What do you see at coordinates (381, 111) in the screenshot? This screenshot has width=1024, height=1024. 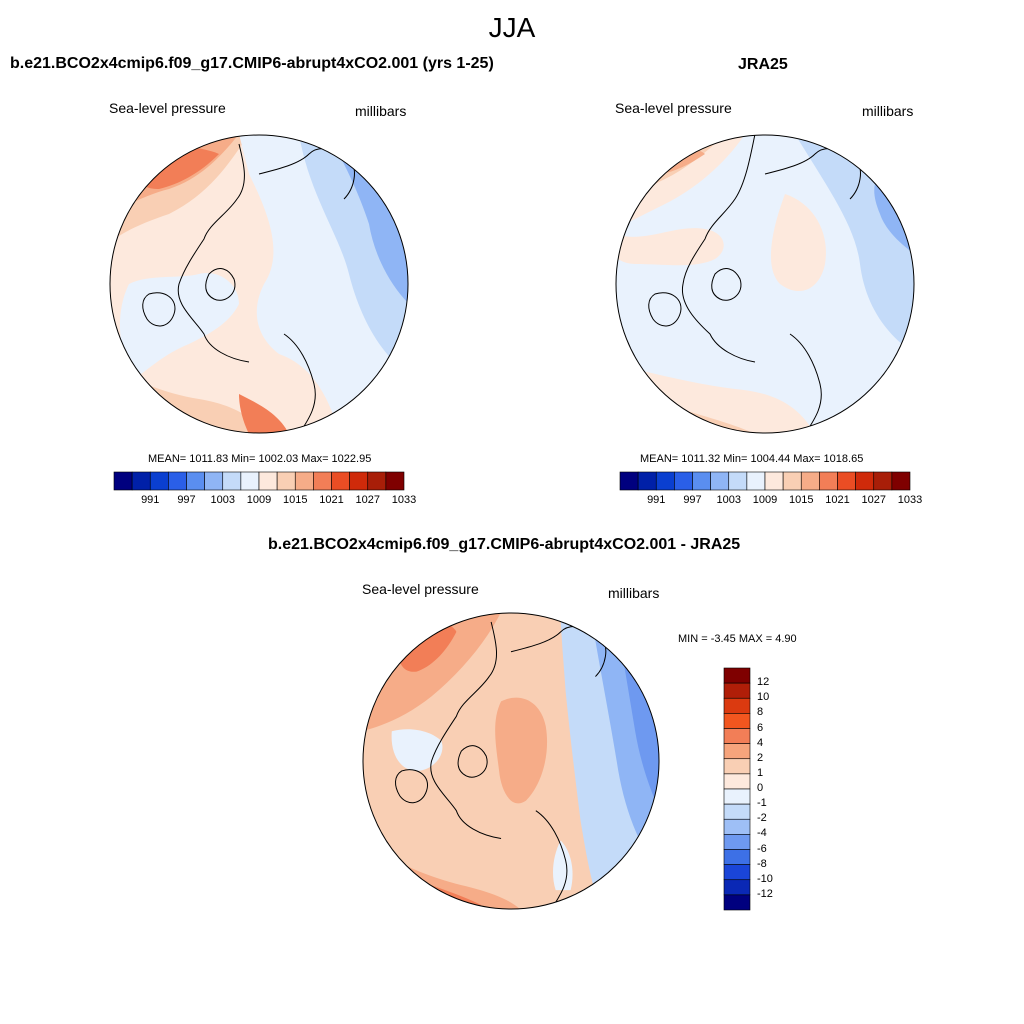 I see `panel-1-units-label: millibars` at bounding box center [381, 111].